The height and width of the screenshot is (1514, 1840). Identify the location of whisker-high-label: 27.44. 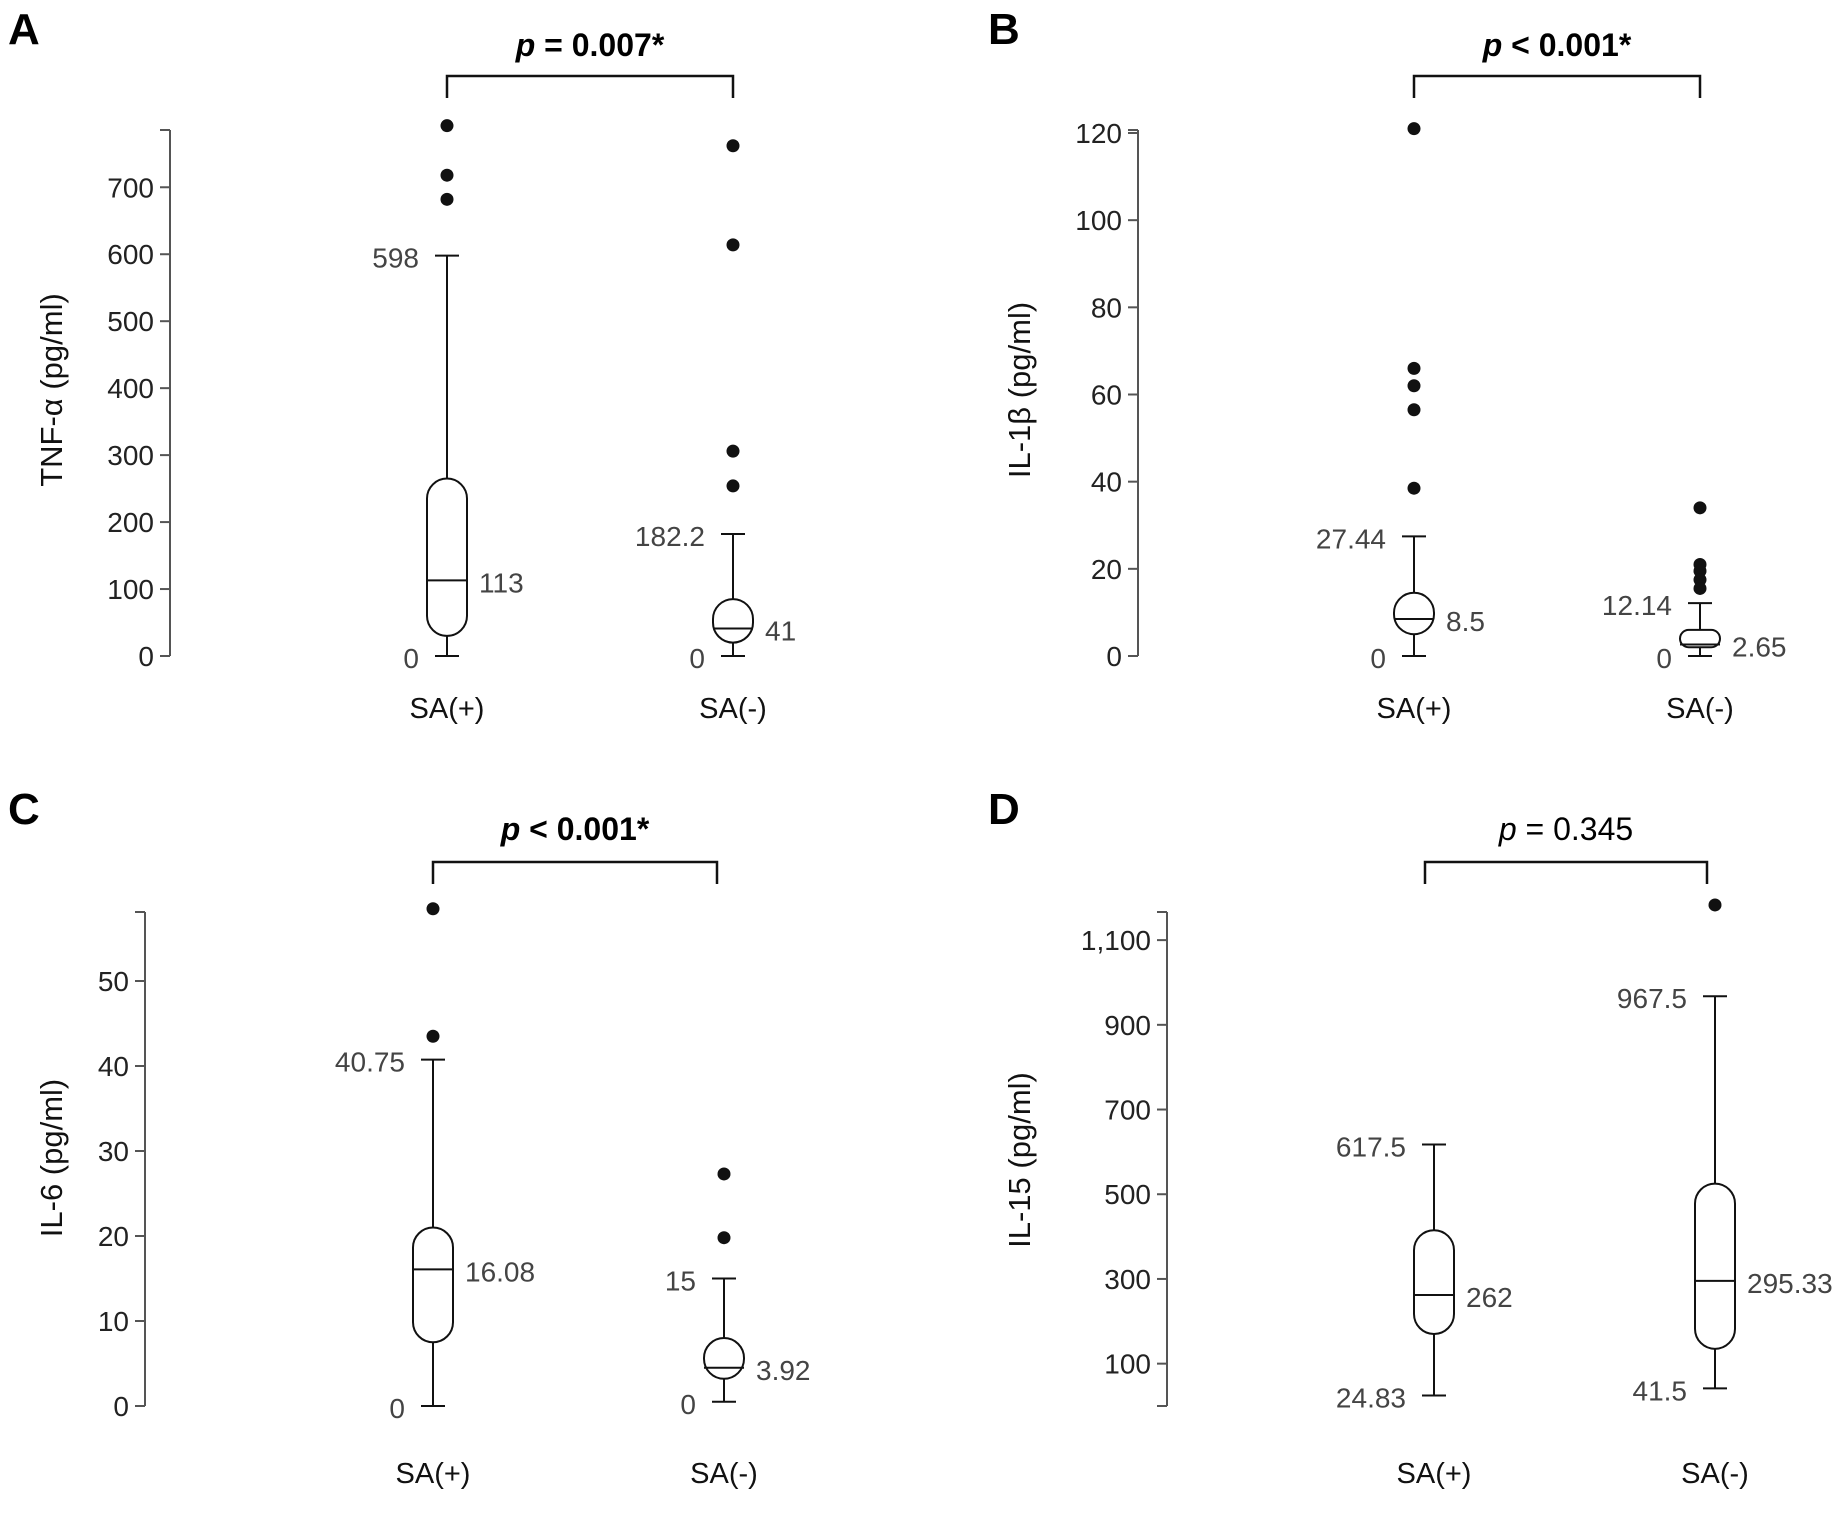
(1351, 538).